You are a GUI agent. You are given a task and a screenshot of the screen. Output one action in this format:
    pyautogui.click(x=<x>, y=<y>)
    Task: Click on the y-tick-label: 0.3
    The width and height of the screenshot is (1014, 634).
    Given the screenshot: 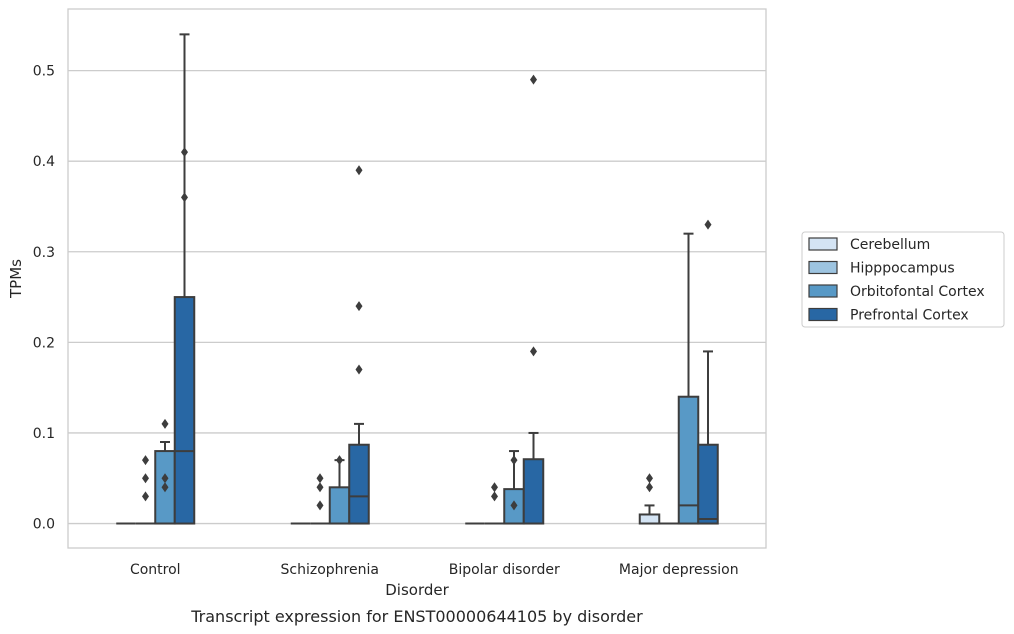 What is the action you would take?
    pyautogui.click(x=44, y=253)
    